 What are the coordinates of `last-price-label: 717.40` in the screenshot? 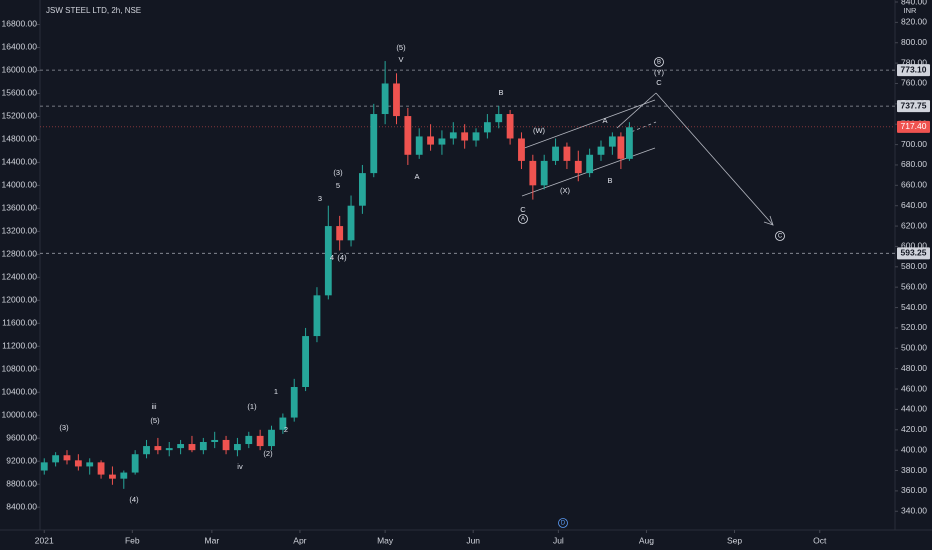 It's located at (914, 126).